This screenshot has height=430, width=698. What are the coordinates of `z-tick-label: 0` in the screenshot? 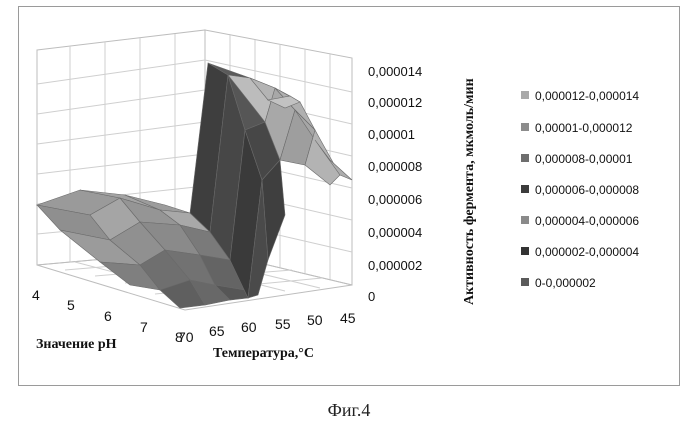 It's located at (371, 296).